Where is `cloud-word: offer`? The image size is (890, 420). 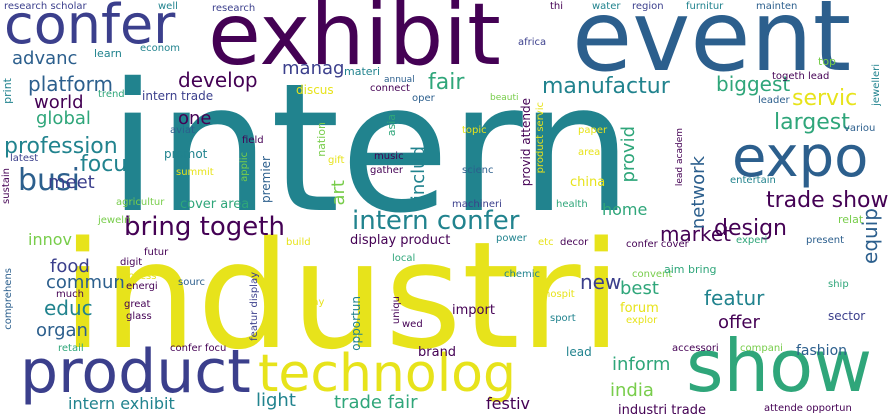
cloud-word: offer is located at coordinates (739, 322).